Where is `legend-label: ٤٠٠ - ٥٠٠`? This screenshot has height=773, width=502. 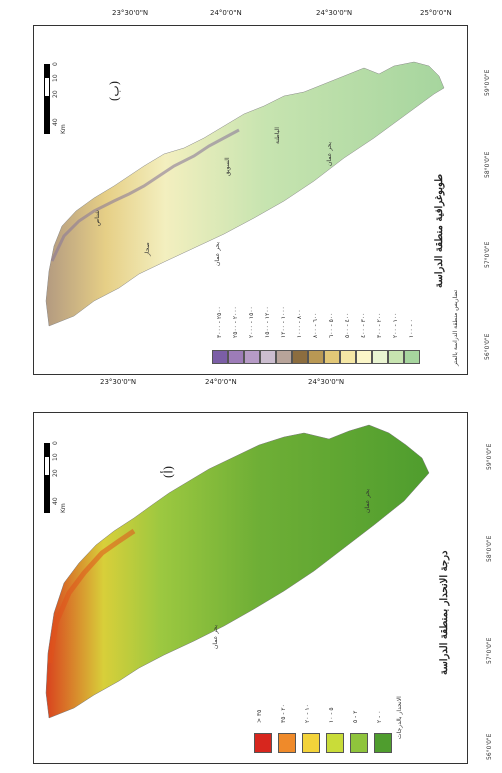
legend-label: ٤٠٠ - ٥٠٠ is located at coordinates (347, 325).